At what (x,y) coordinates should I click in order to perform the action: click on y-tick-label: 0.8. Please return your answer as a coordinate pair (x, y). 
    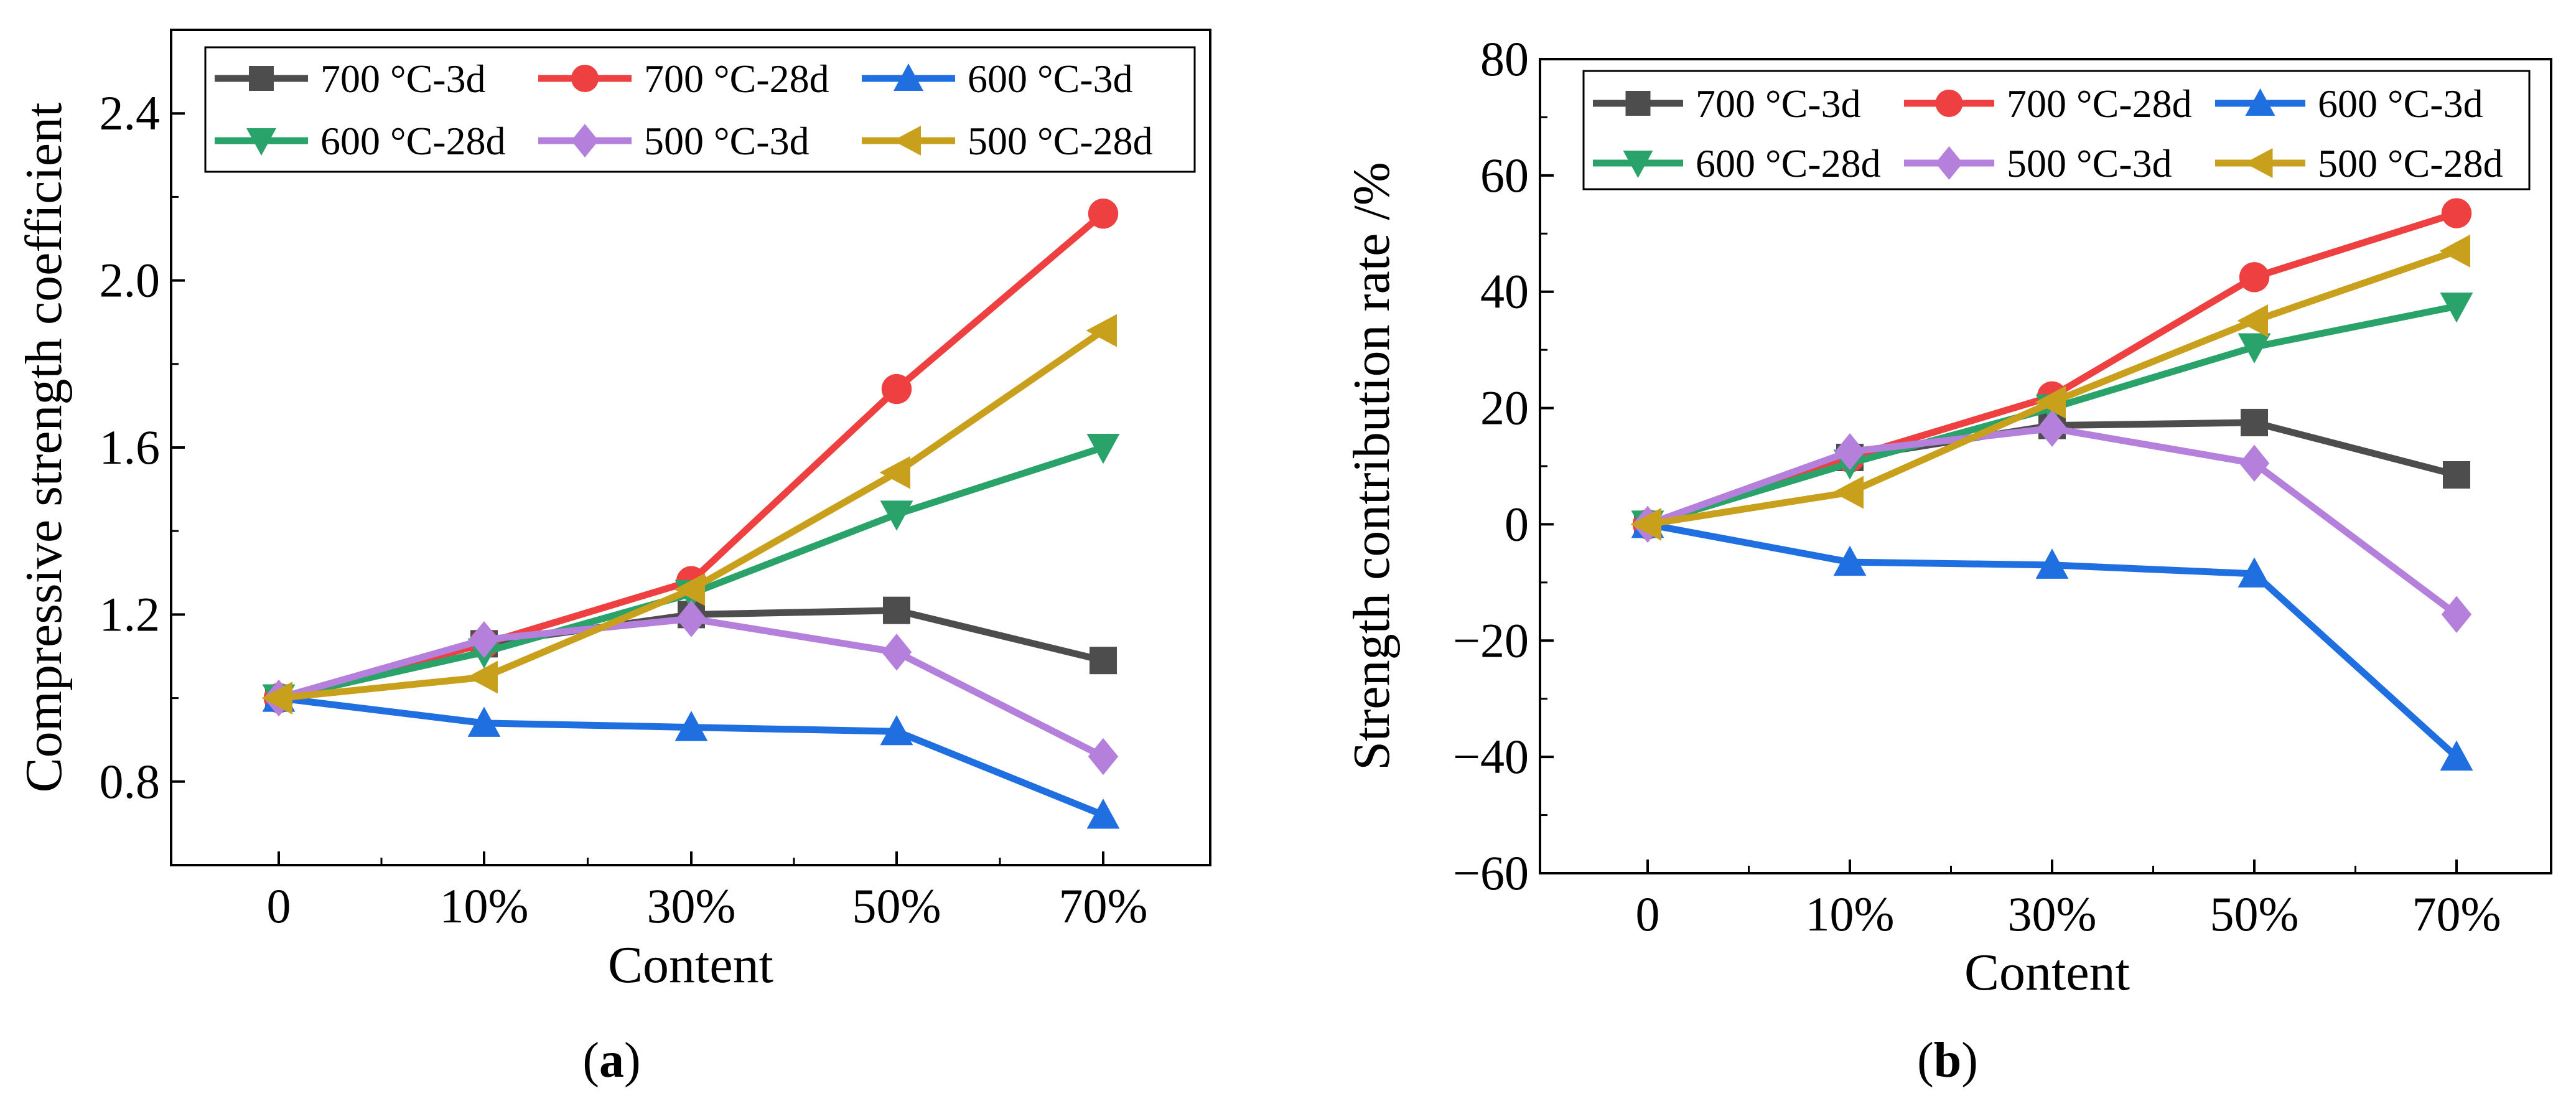
    Looking at the image, I should click on (130, 781).